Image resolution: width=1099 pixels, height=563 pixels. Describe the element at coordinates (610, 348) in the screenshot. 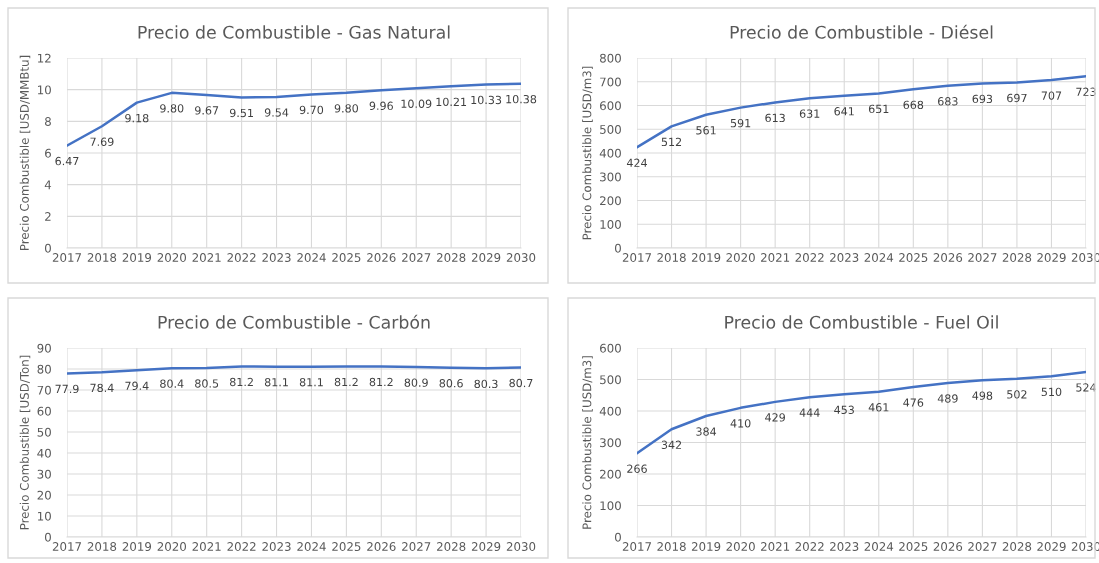

I see `y-tick-label: 600` at that location.